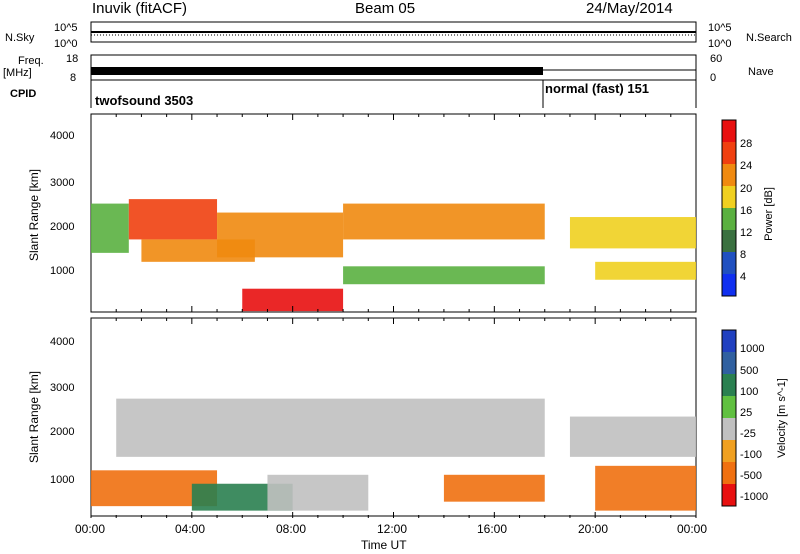 Image resolution: width=800 pixels, height=554 pixels. I want to click on velocity-cbar-frame, so click(729, 418).